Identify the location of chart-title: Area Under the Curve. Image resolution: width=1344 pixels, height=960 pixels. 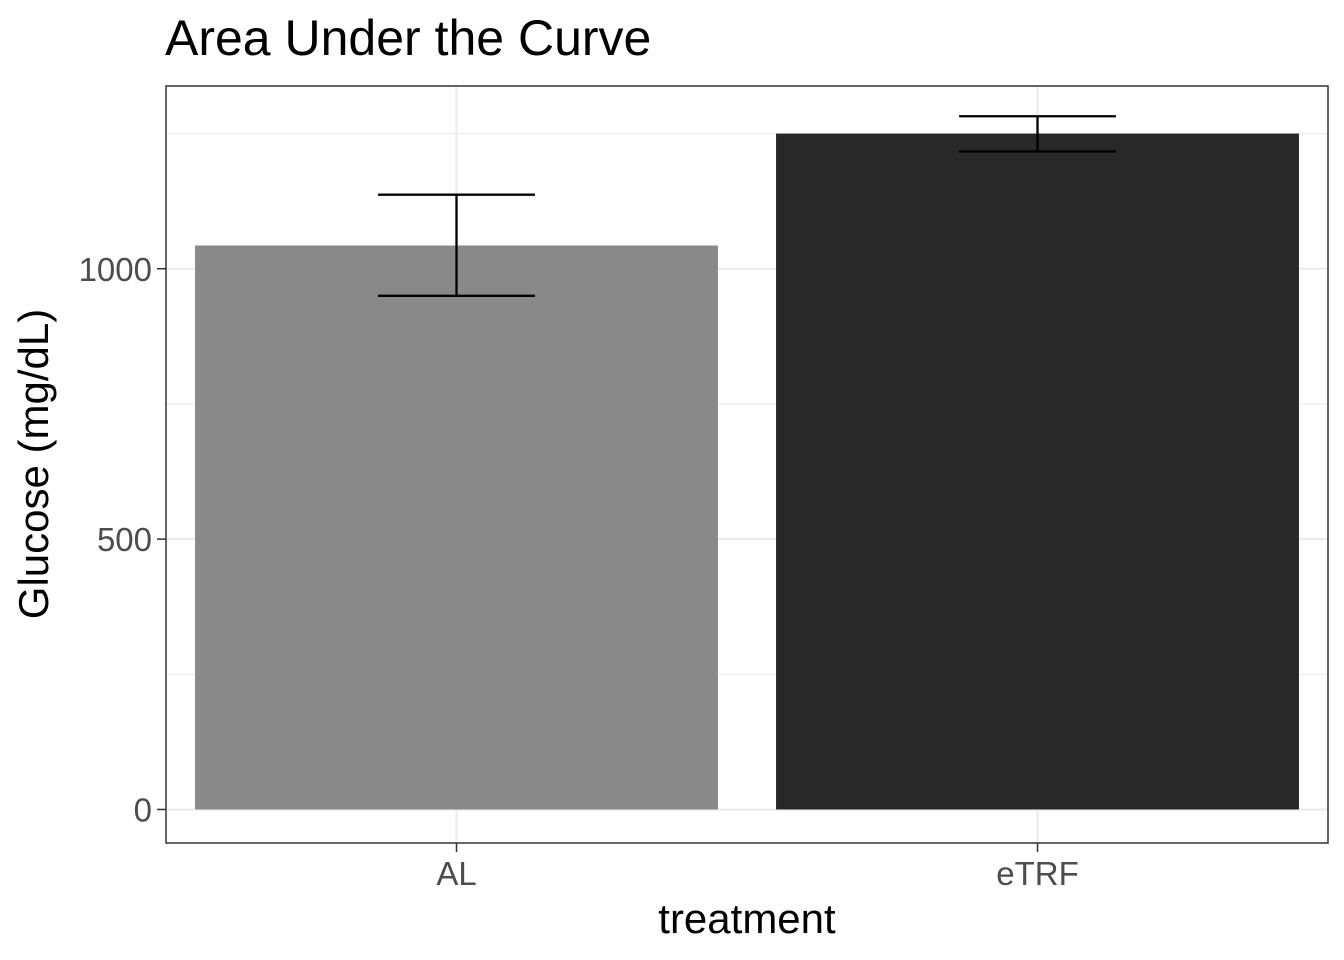
(408, 38).